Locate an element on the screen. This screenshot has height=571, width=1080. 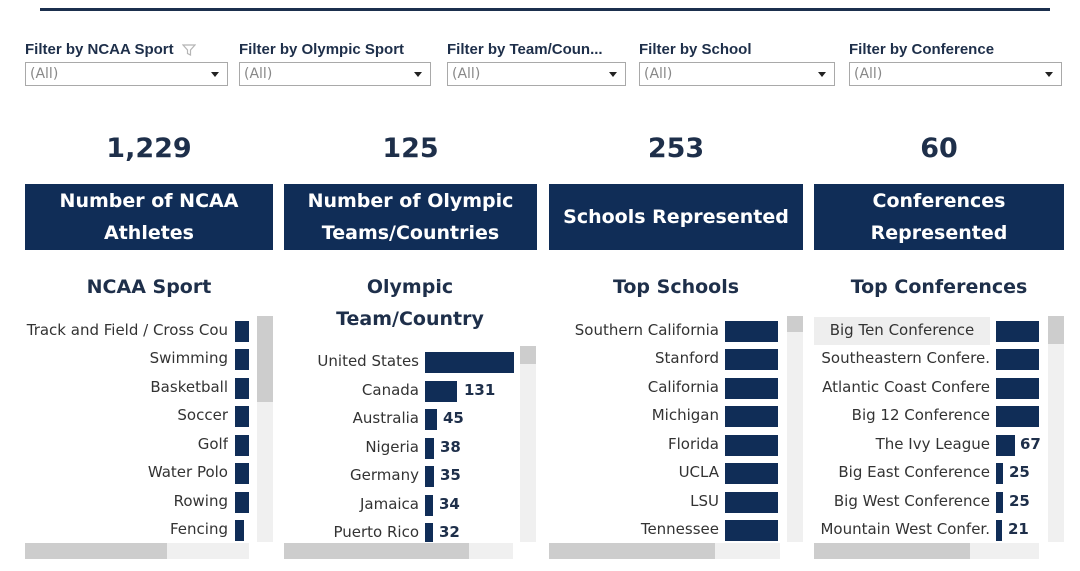
list-item: Water Polo is located at coordinates (141, 473).